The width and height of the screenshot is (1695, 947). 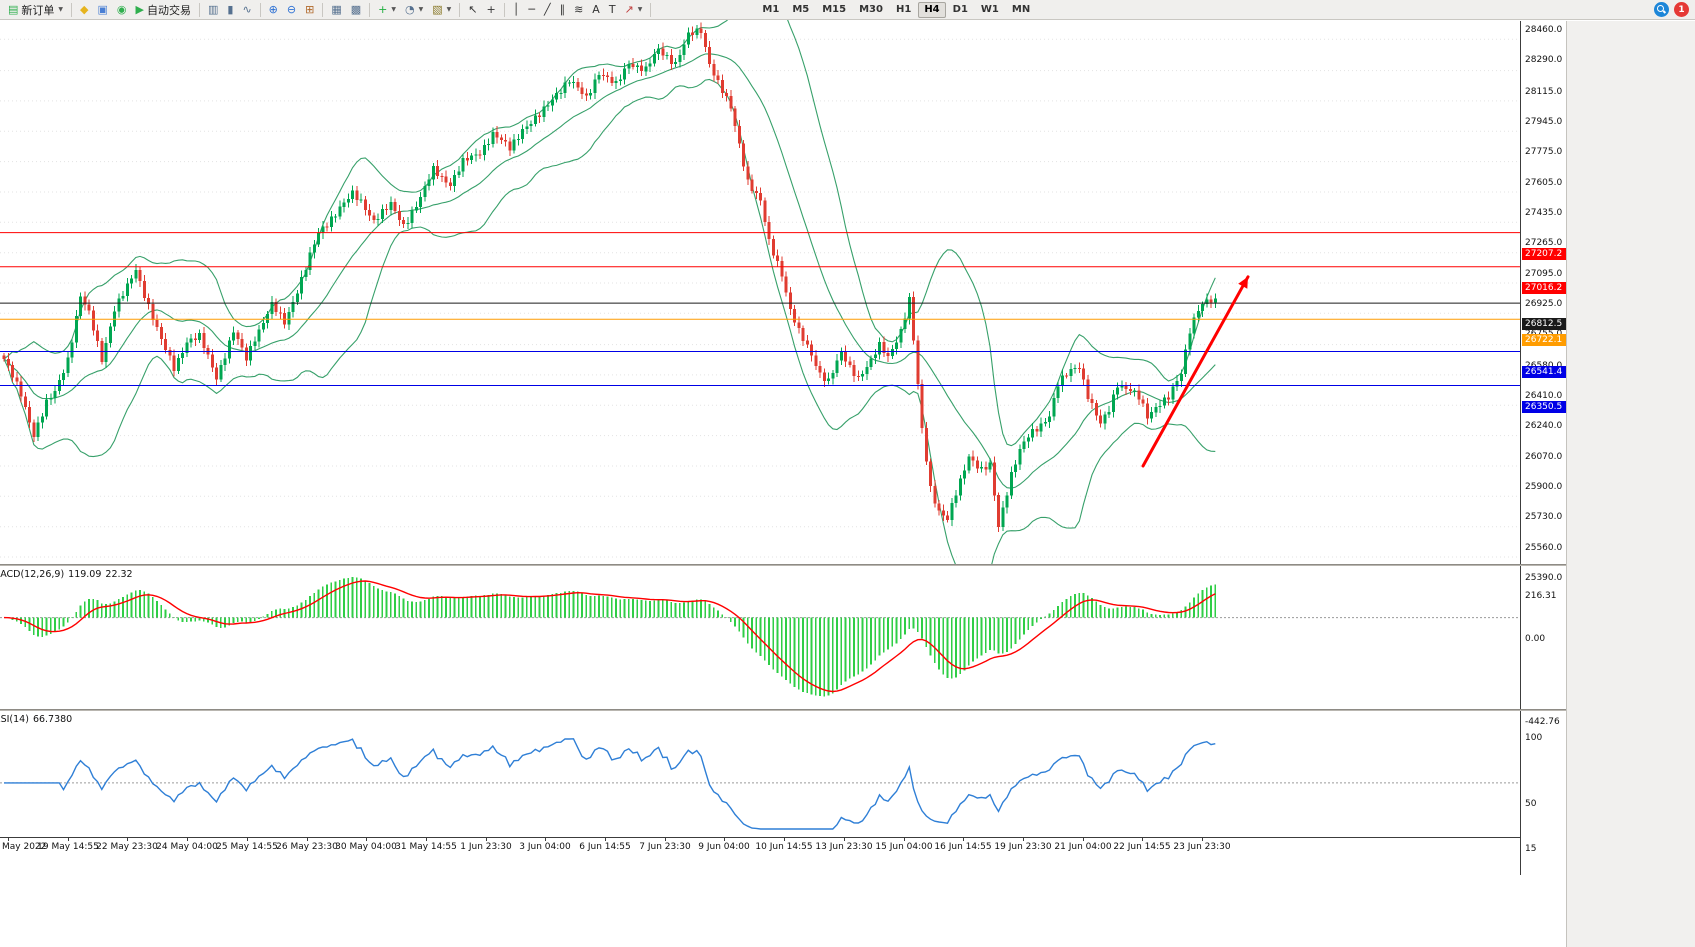 What do you see at coordinates (1544, 324) in the screenshot?
I see `price-tag: 26812.5` at bounding box center [1544, 324].